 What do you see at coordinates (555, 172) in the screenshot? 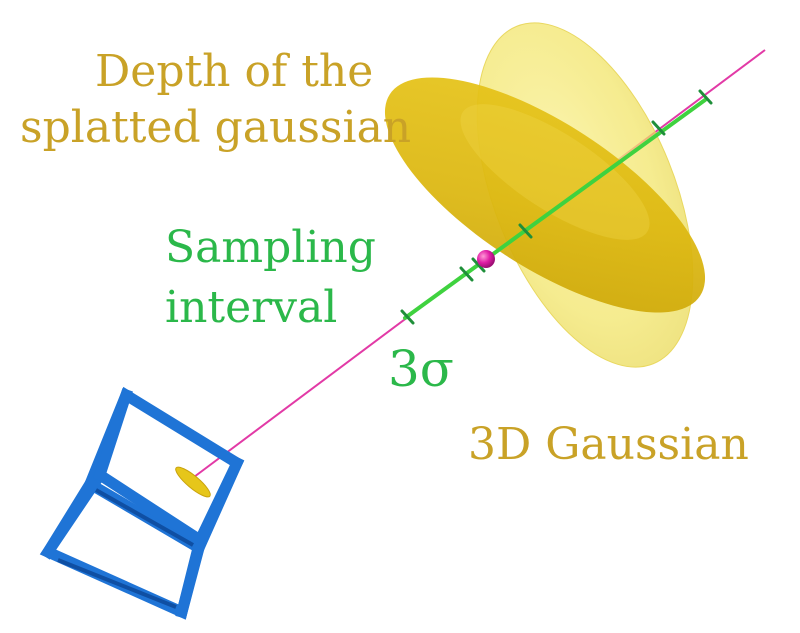
I see `disc-highlight` at bounding box center [555, 172].